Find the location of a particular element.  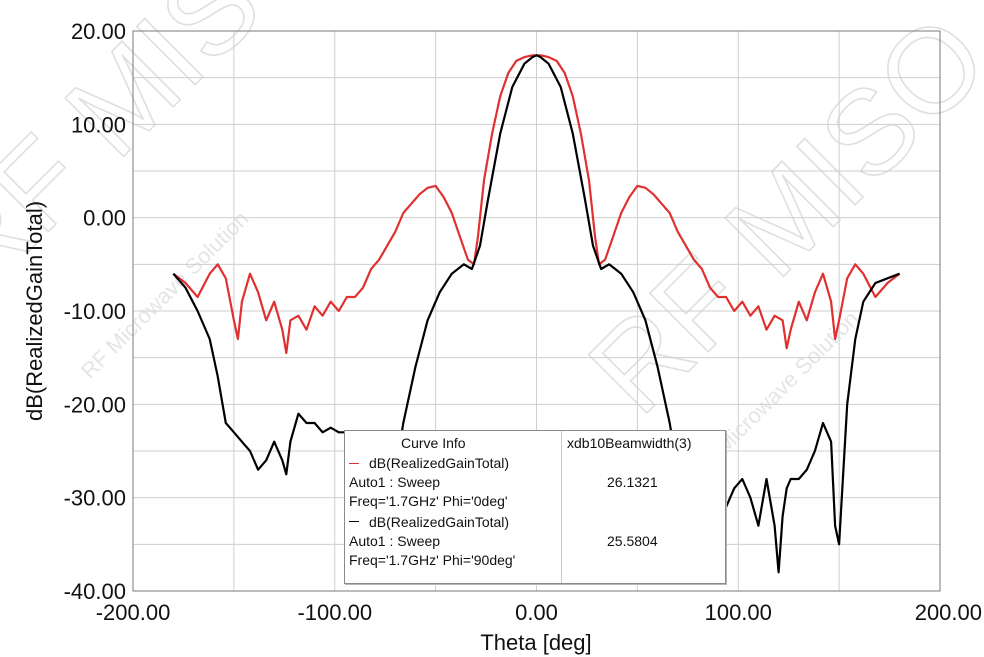

legend-entry-2-line3: Freq='1.7GHz' Phi='90deg' is located at coordinates (432, 560).